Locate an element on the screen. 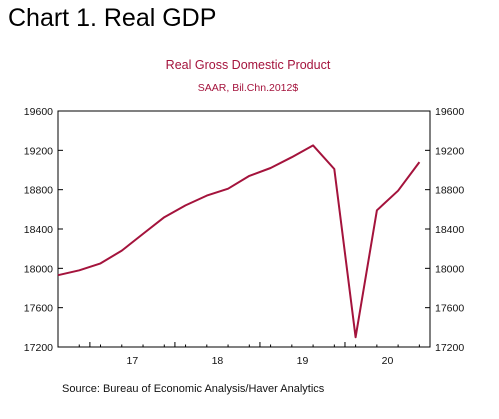 The width and height of the screenshot is (499, 419). x-year-label: 19 is located at coordinates (303, 361).